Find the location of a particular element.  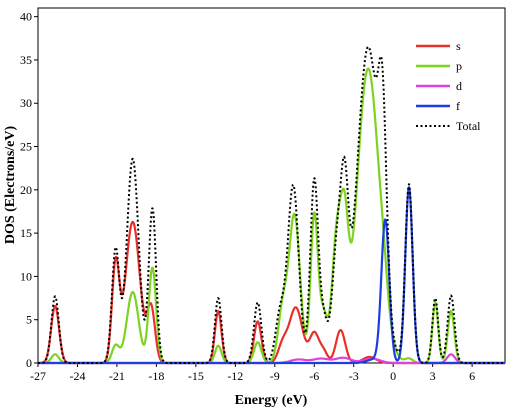

legend-label: d is located at coordinates (459, 86).